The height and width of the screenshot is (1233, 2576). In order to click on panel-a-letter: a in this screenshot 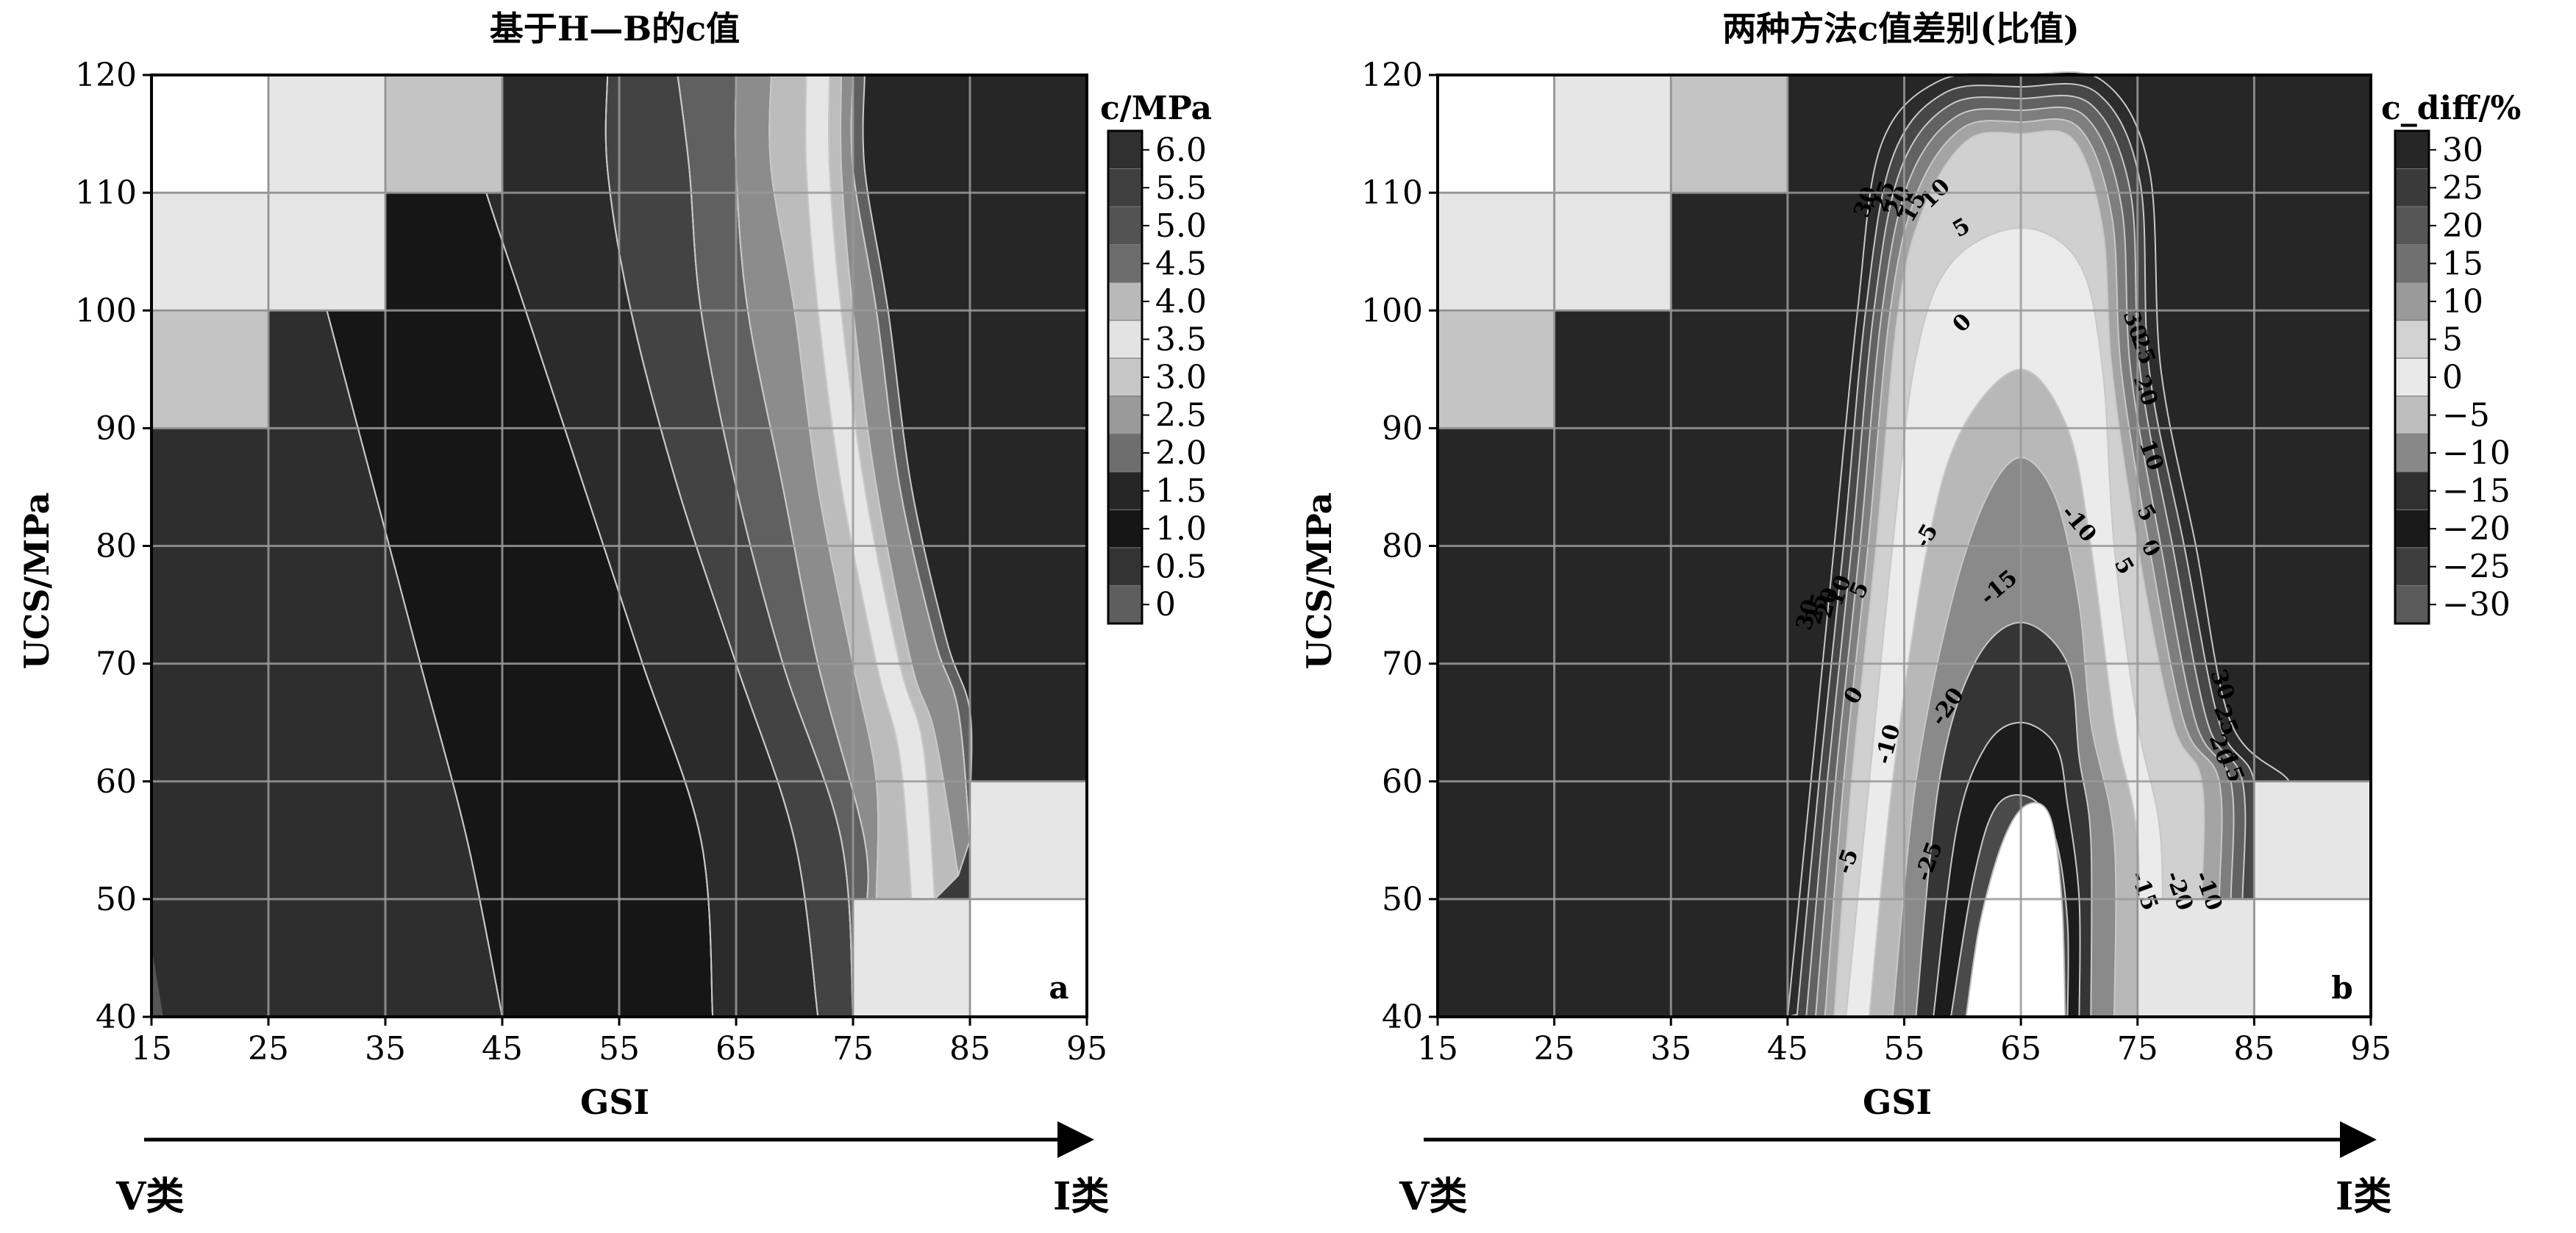, I will do `click(1058, 988)`.